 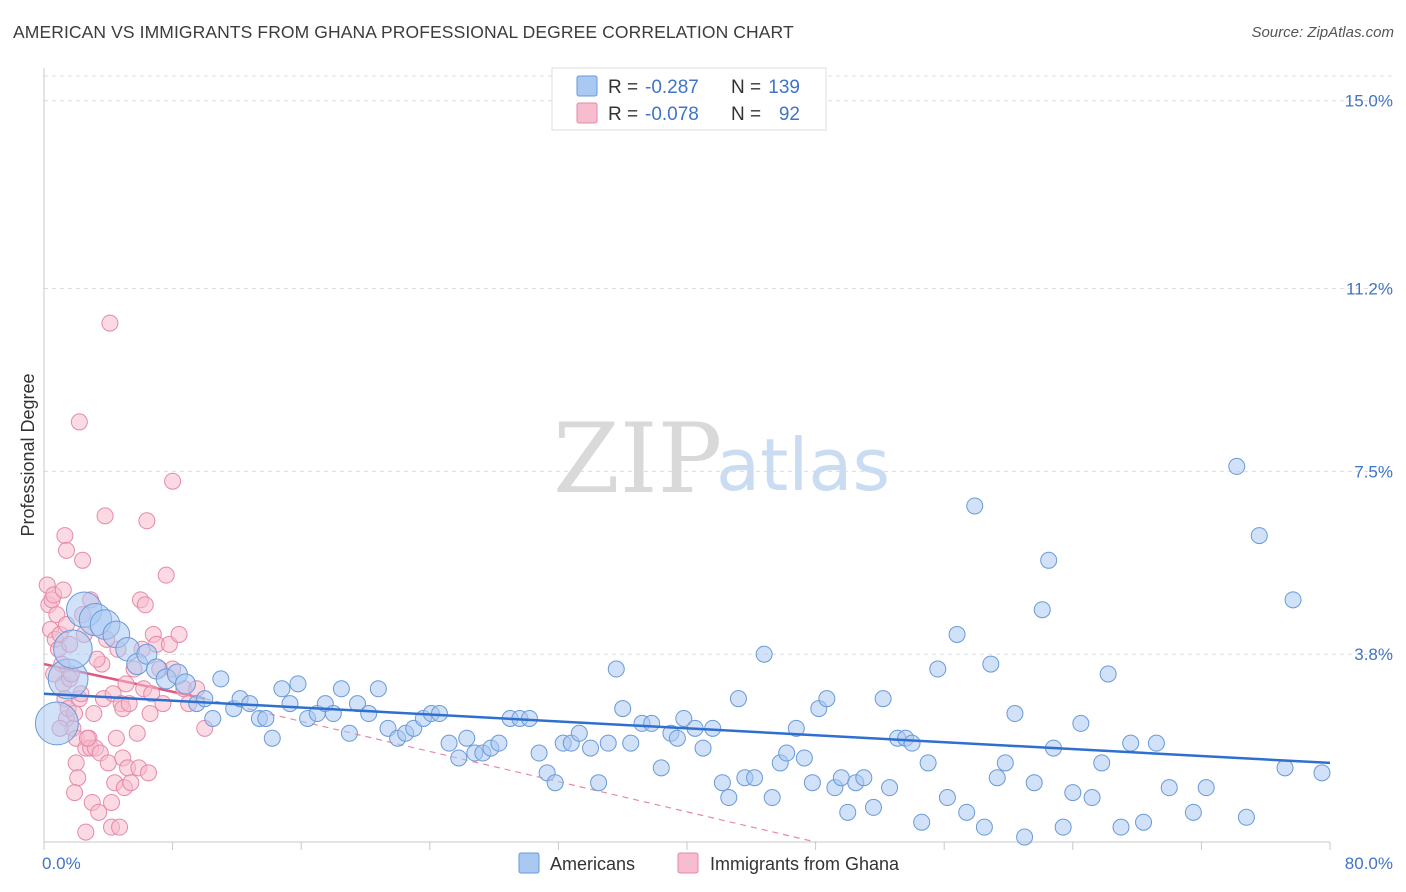 What do you see at coordinates (1373, 471) in the screenshot?
I see `y-tick-label: 7.5%` at bounding box center [1373, 471].